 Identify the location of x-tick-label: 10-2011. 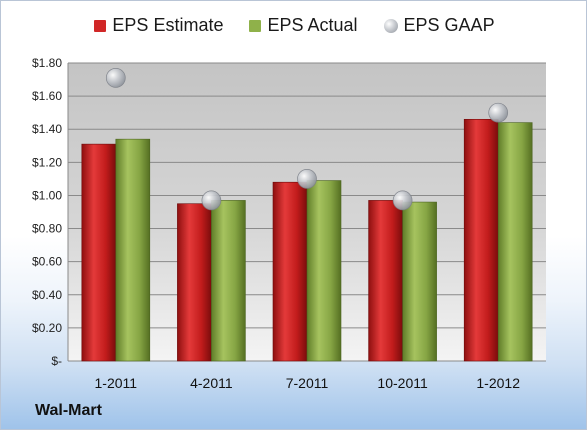
(402, 383).